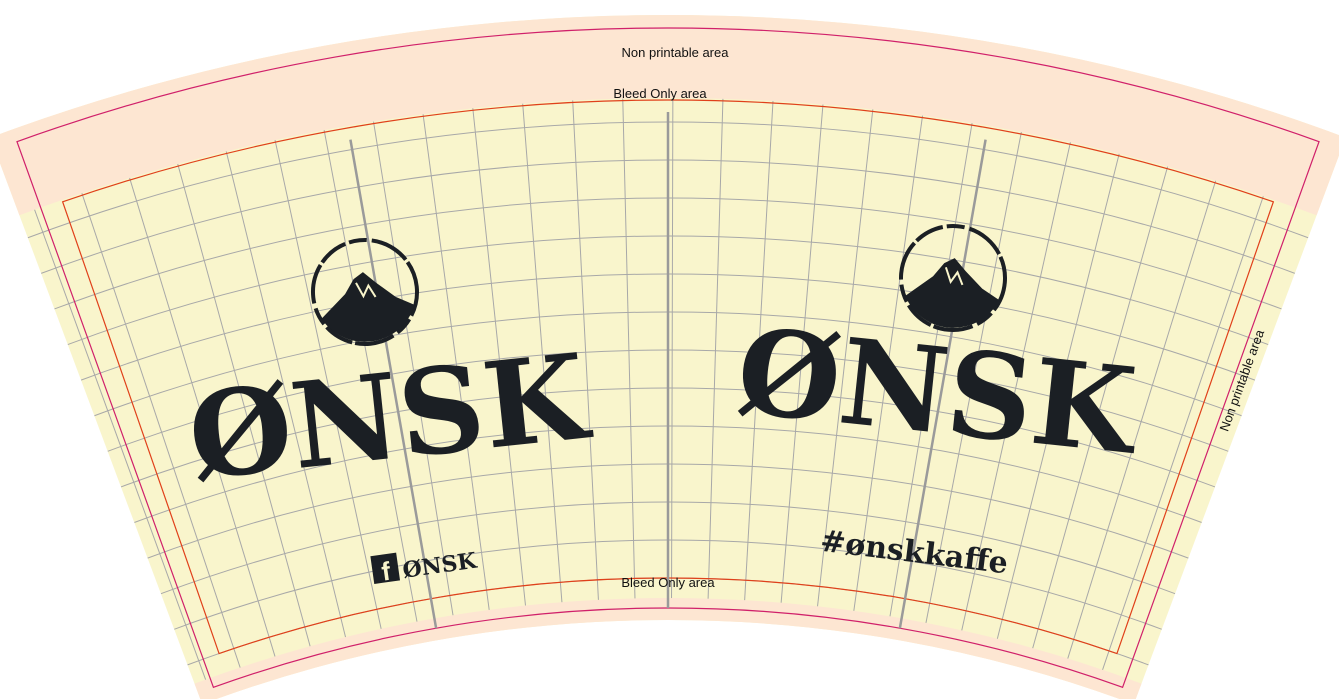  I want to click on top-non-printable-label: Non printable area, so click(676, 52).